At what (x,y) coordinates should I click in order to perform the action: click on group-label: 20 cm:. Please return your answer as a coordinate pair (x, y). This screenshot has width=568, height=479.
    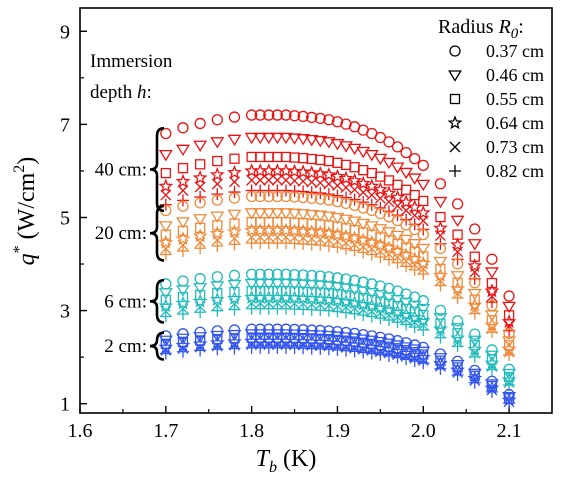
    Looking at the image, I should click on (121, 233).